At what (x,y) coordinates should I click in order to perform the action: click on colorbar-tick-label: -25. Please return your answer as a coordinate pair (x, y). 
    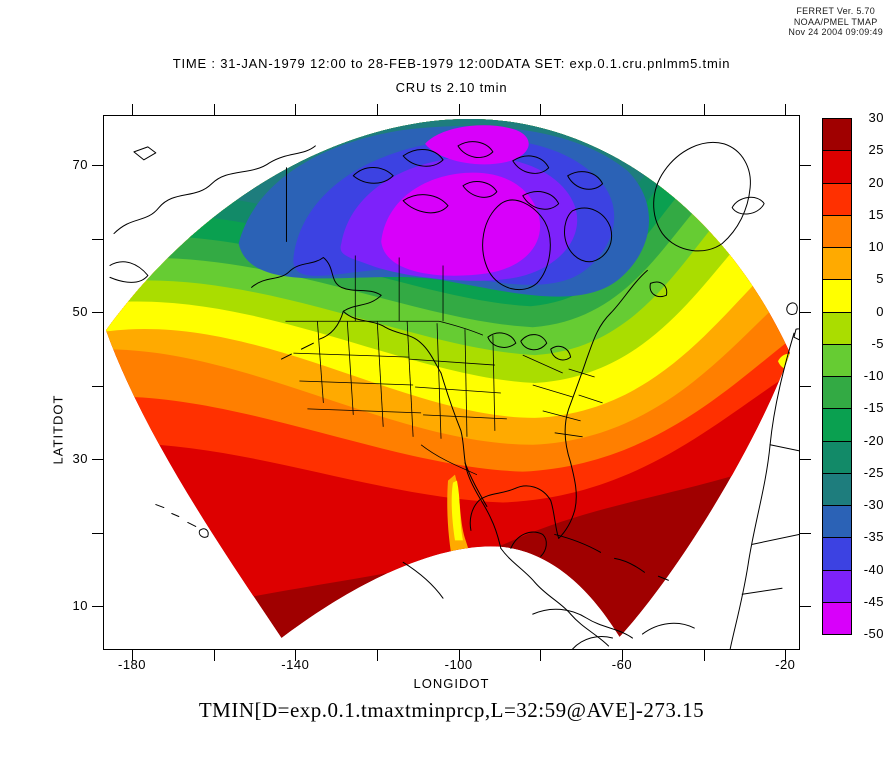
    Looking at the image, I should click on (873, 472).